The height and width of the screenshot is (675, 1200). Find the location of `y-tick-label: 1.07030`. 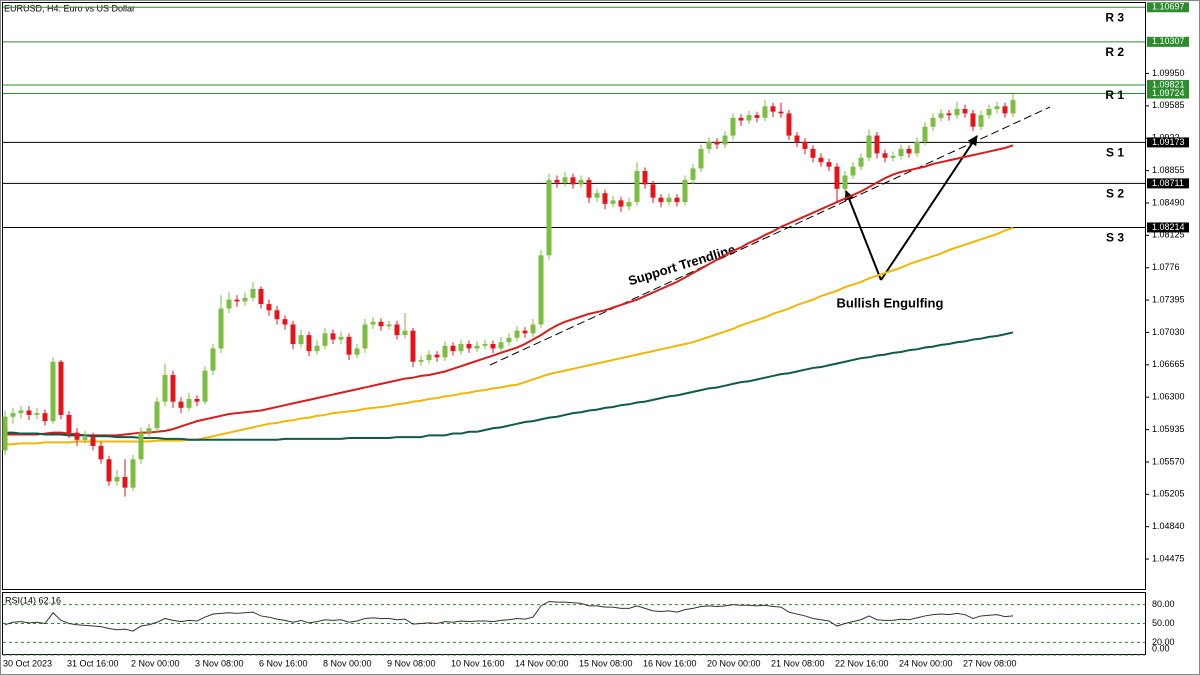

y-tick-label: 1.07030 is located at coordinates (1168, 332).